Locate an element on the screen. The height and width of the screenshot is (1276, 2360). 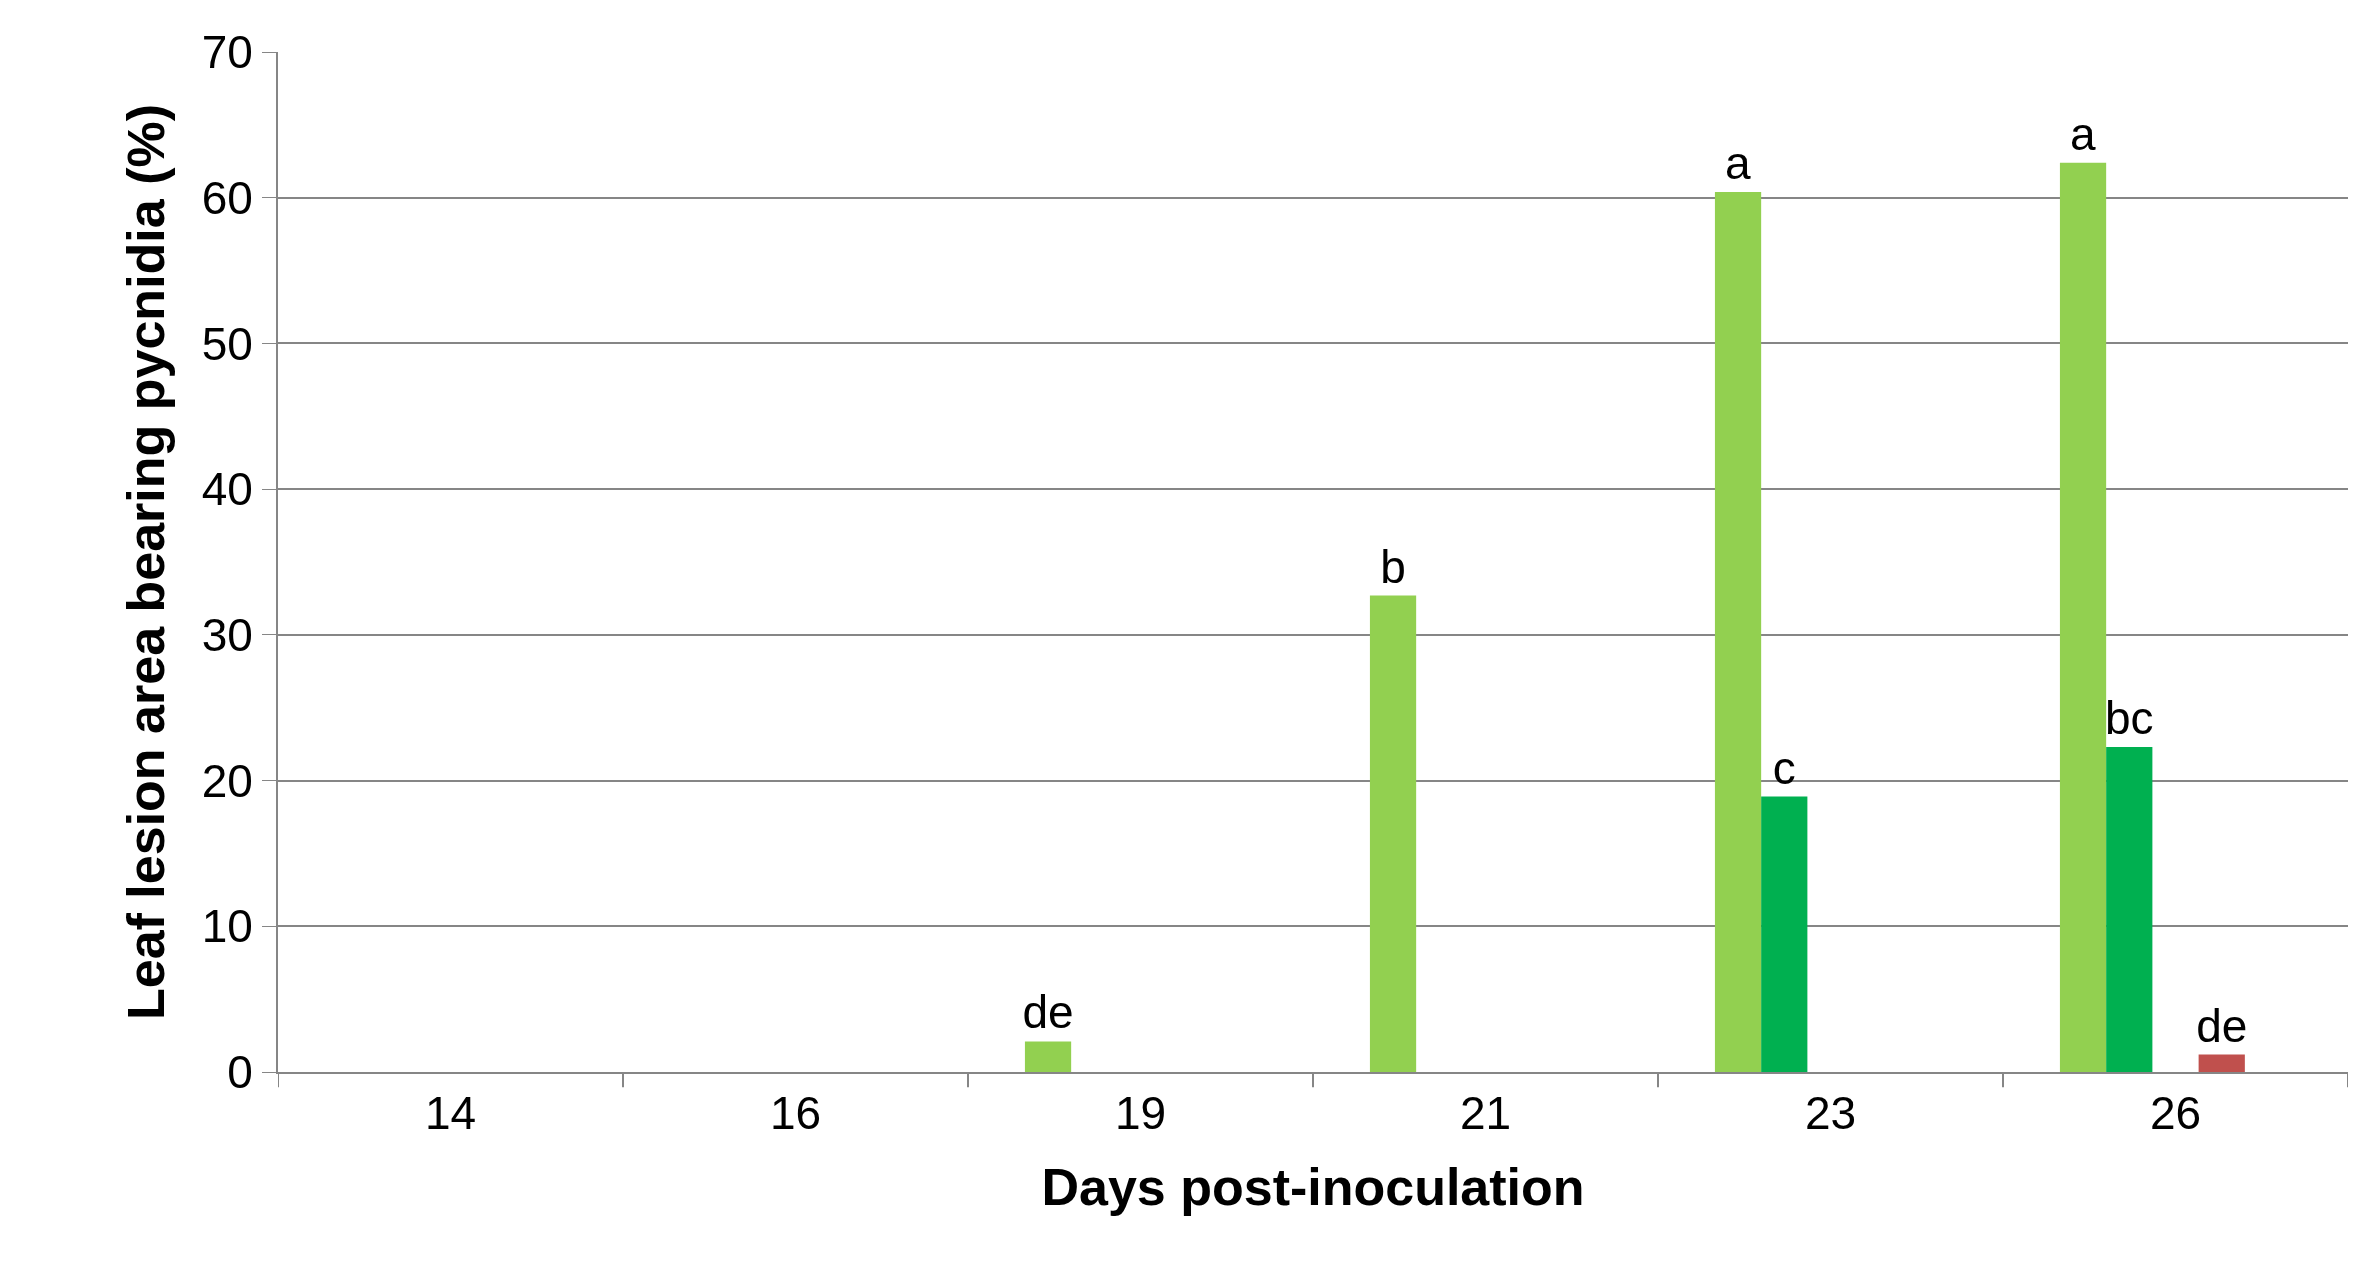
data-label: b is located at coordinates (1393, 566).